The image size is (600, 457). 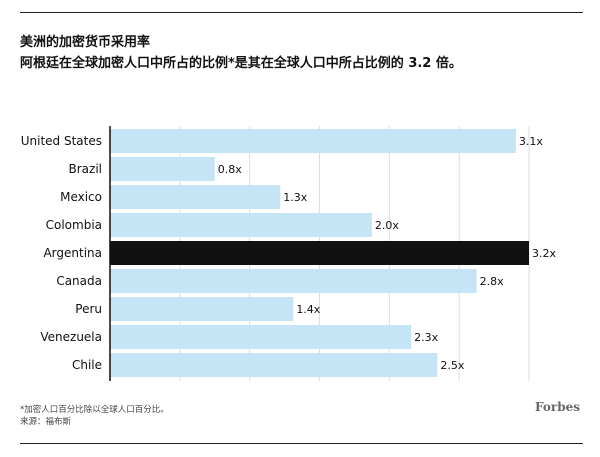 I want to click on value-label: 3.2x, so click(x=544, y=253).